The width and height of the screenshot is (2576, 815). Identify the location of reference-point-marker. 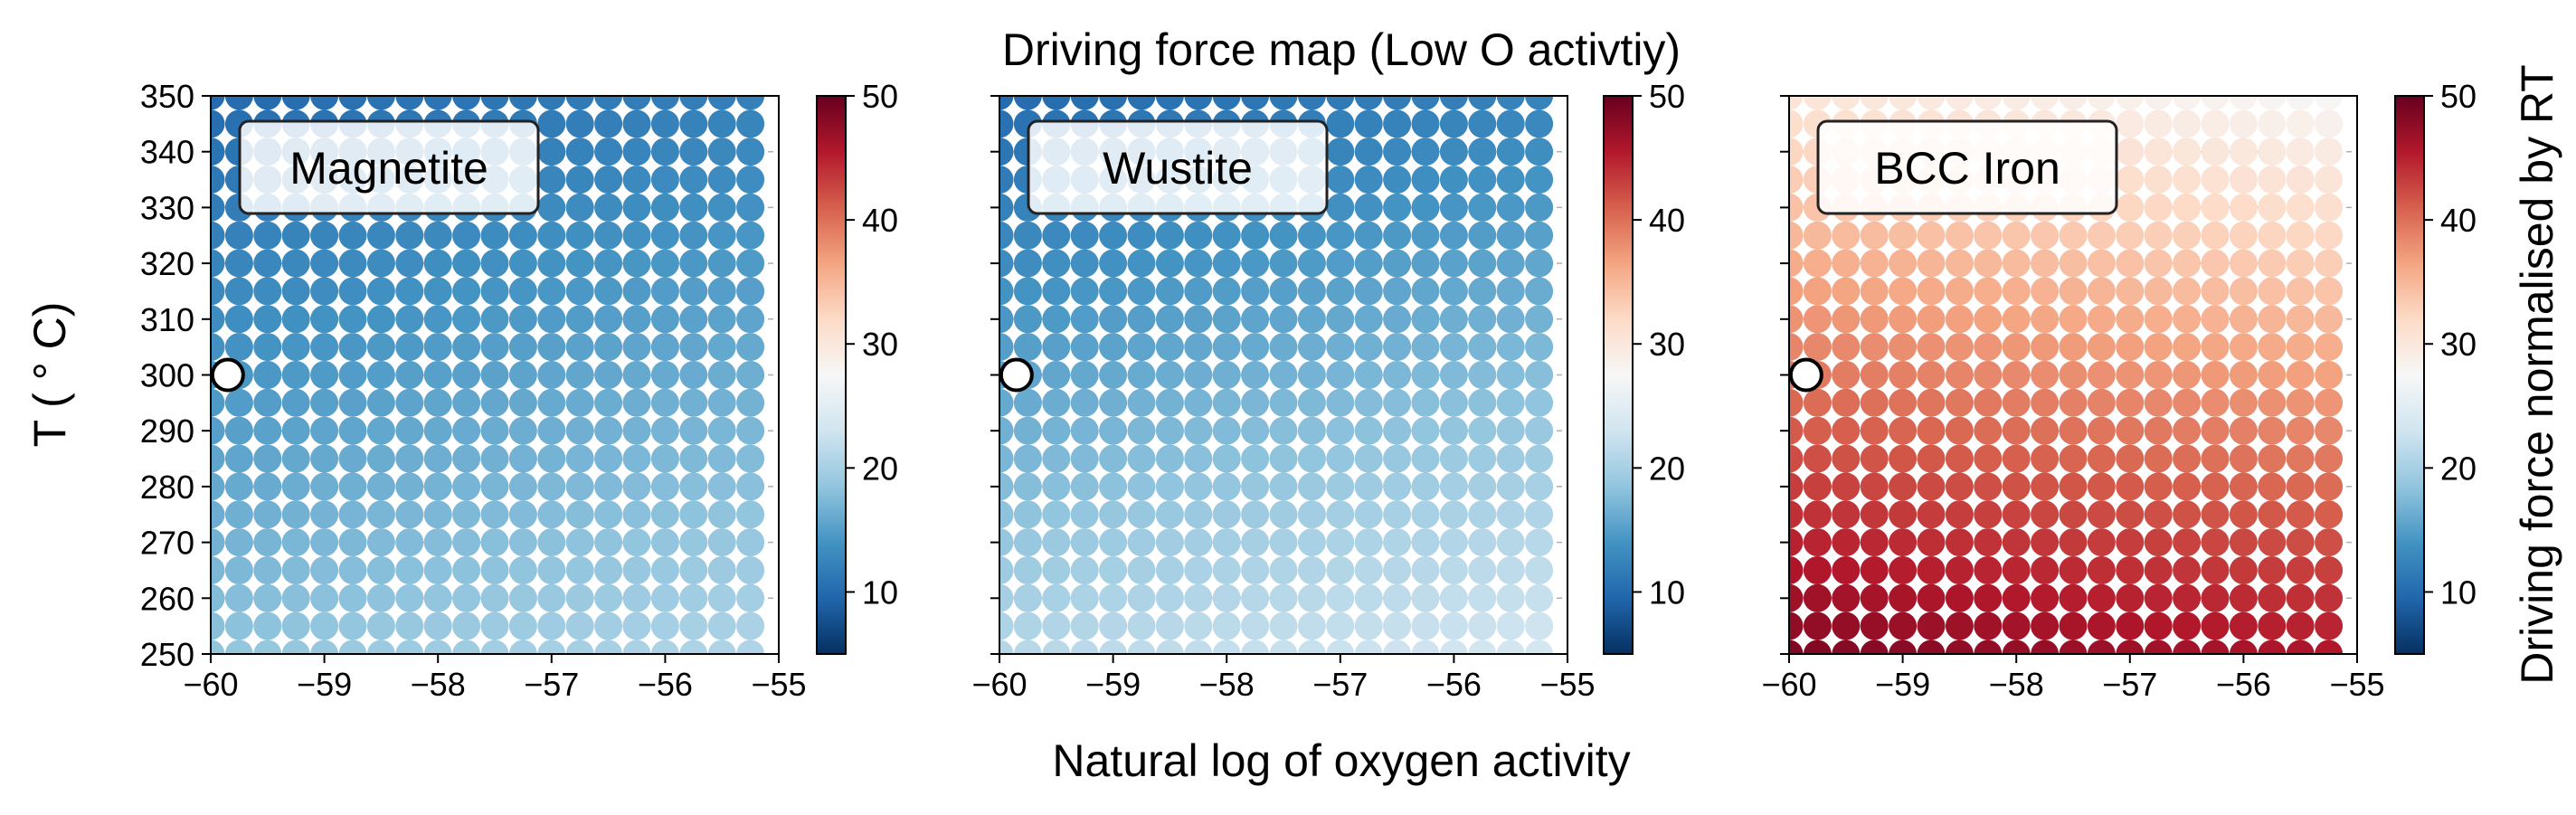
(1017, 375).